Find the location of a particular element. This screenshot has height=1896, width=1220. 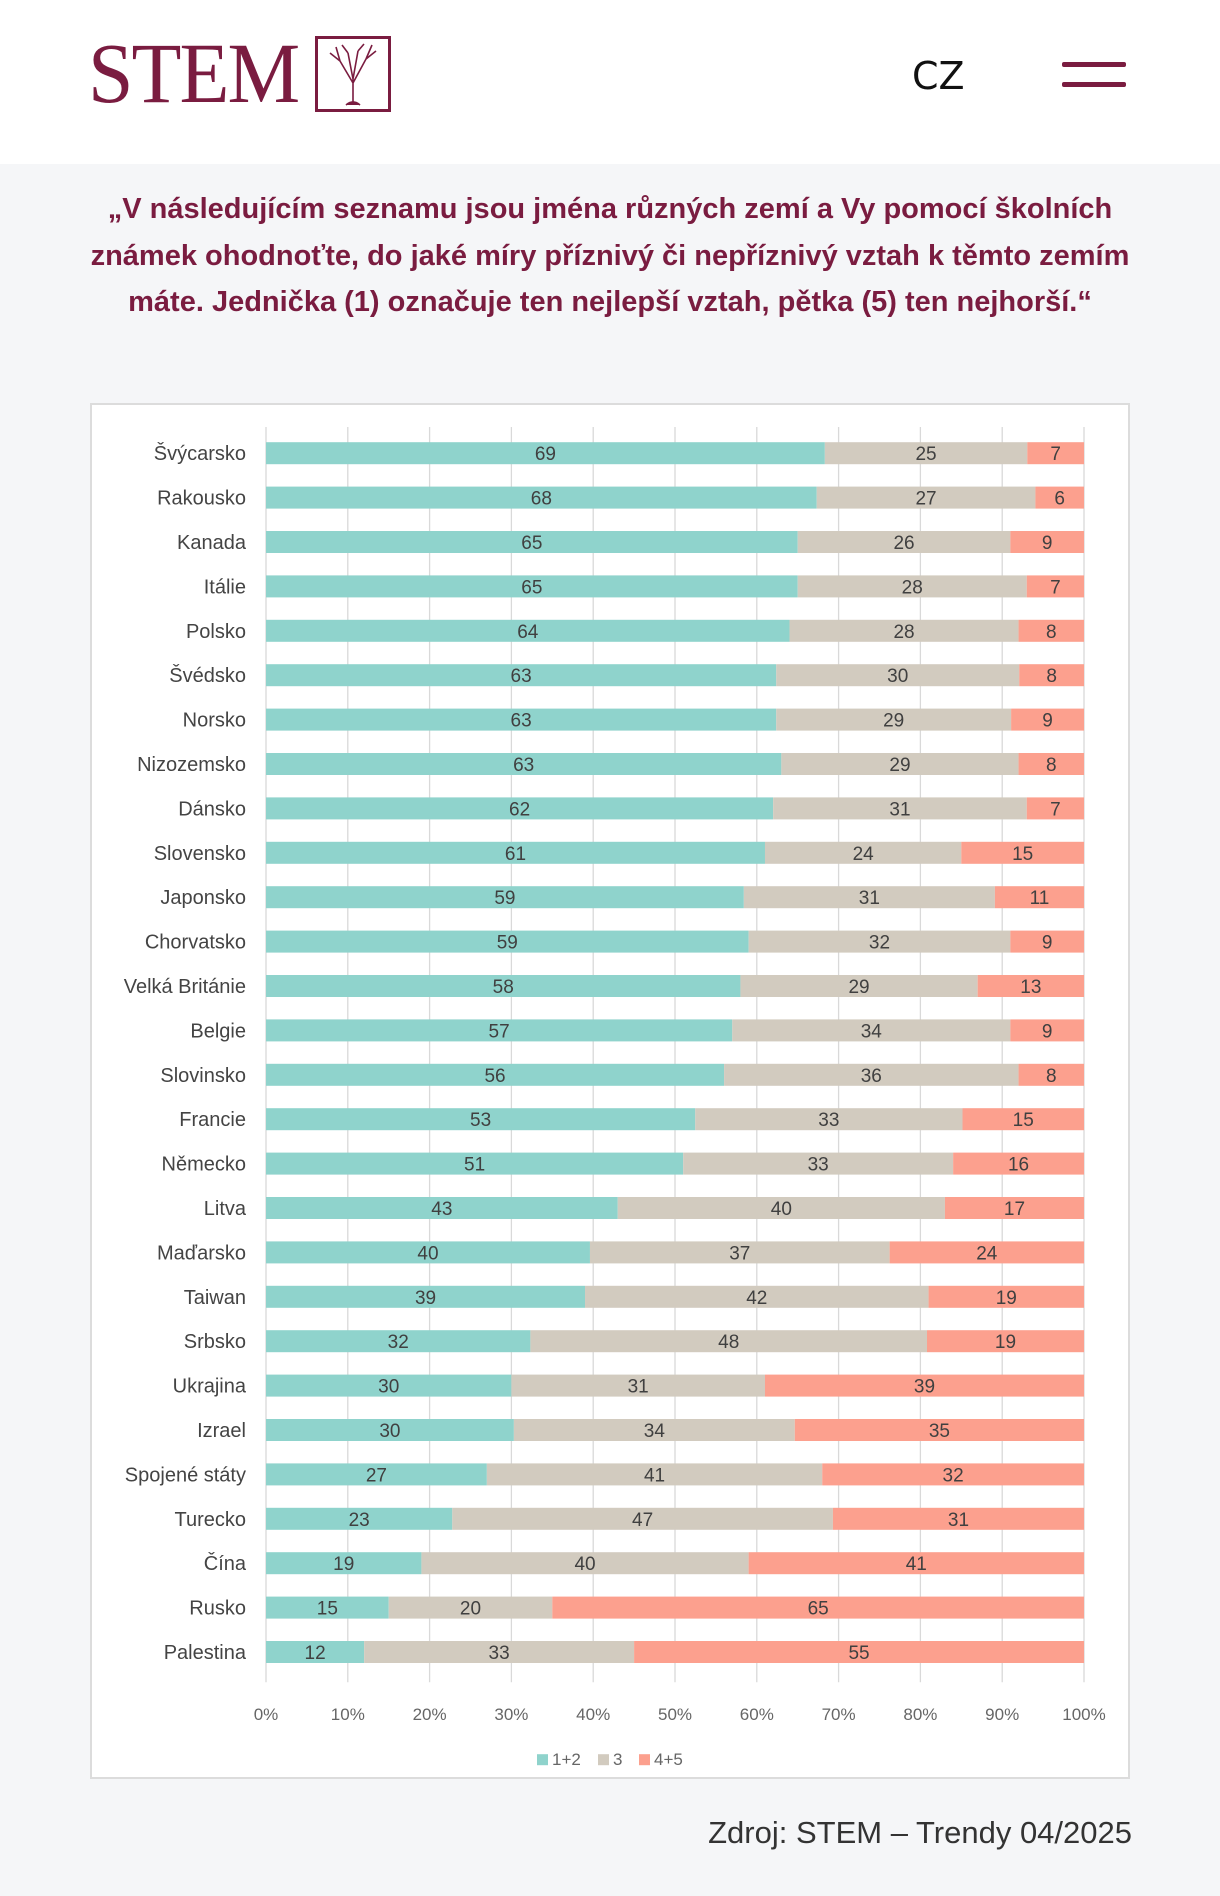

data-label: 27 is located at coordinates (925, 499).